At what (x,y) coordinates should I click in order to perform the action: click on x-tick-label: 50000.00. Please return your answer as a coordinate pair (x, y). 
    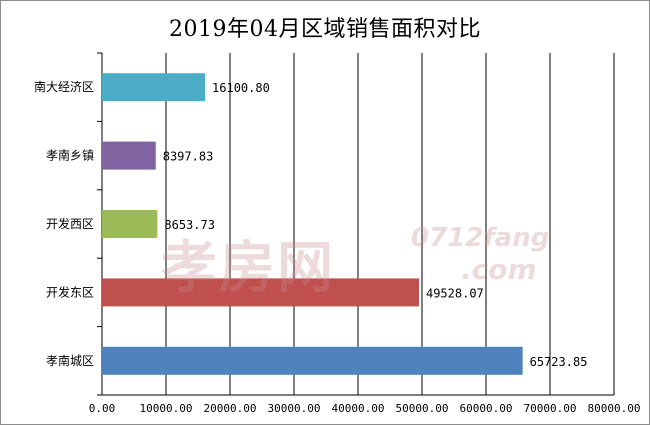
    Looking at the image, I should click on (422, 408).